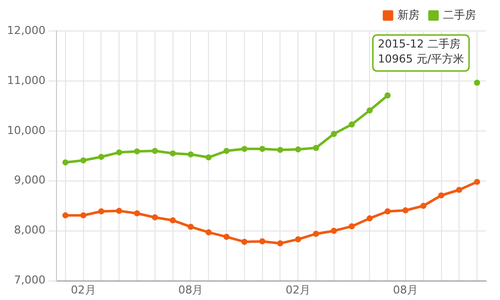 This screenshot has width=500, height=300. I want to click on annotation: 2015-12 二手房, so click(419, 43).